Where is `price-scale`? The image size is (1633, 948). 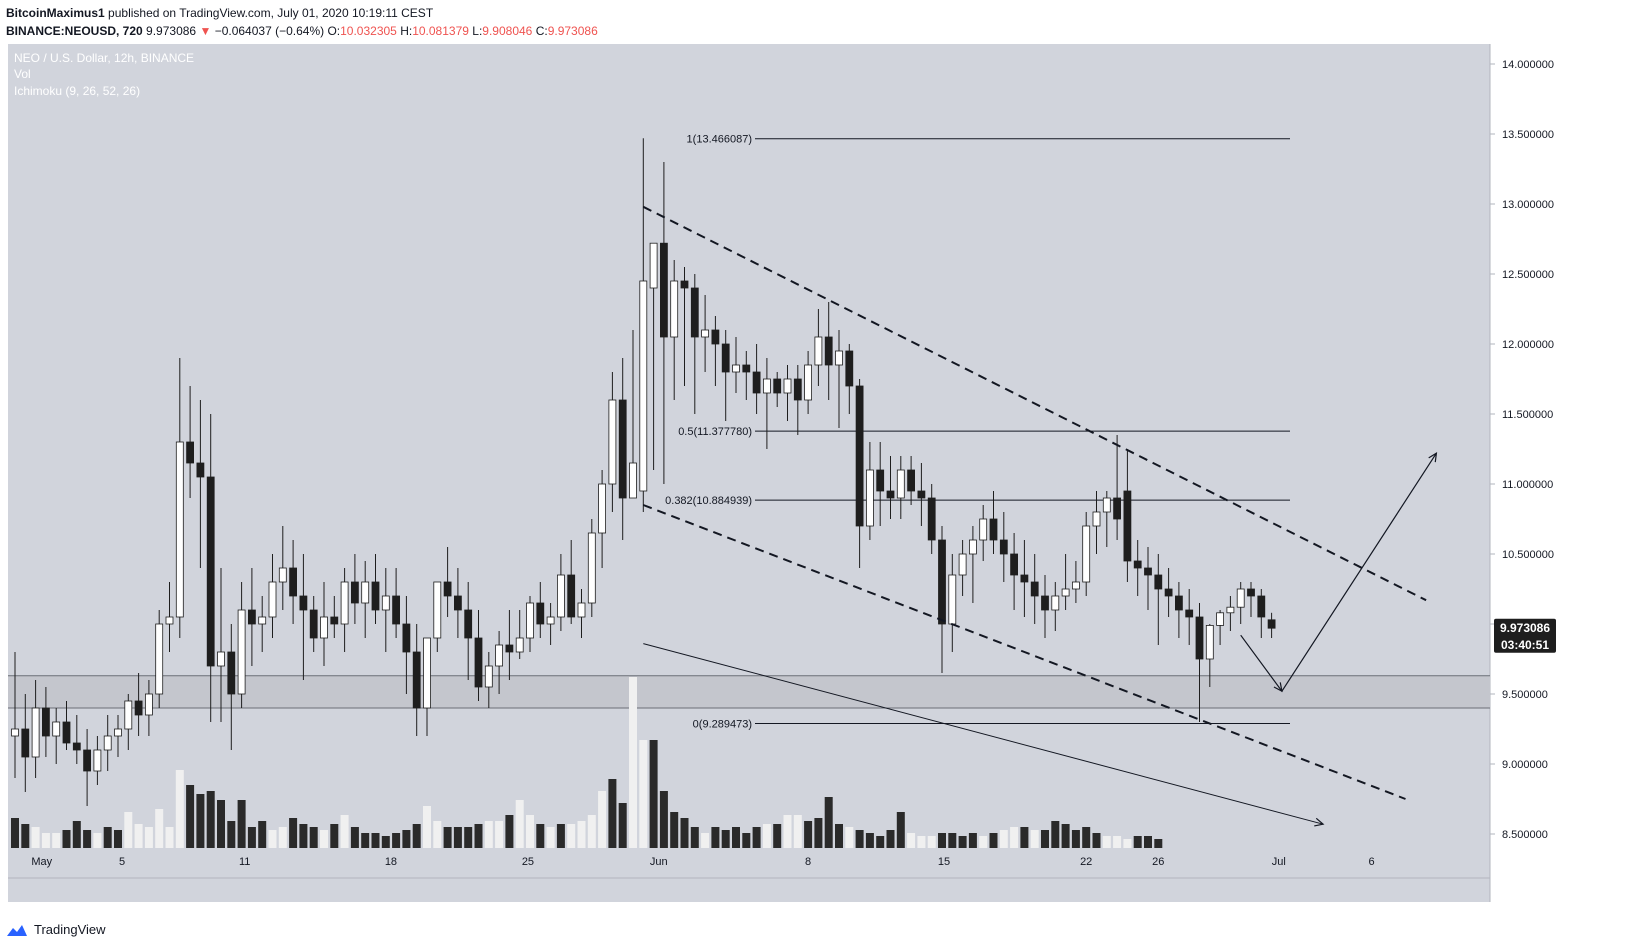
price-scale is located at coordinates (1561, 473).